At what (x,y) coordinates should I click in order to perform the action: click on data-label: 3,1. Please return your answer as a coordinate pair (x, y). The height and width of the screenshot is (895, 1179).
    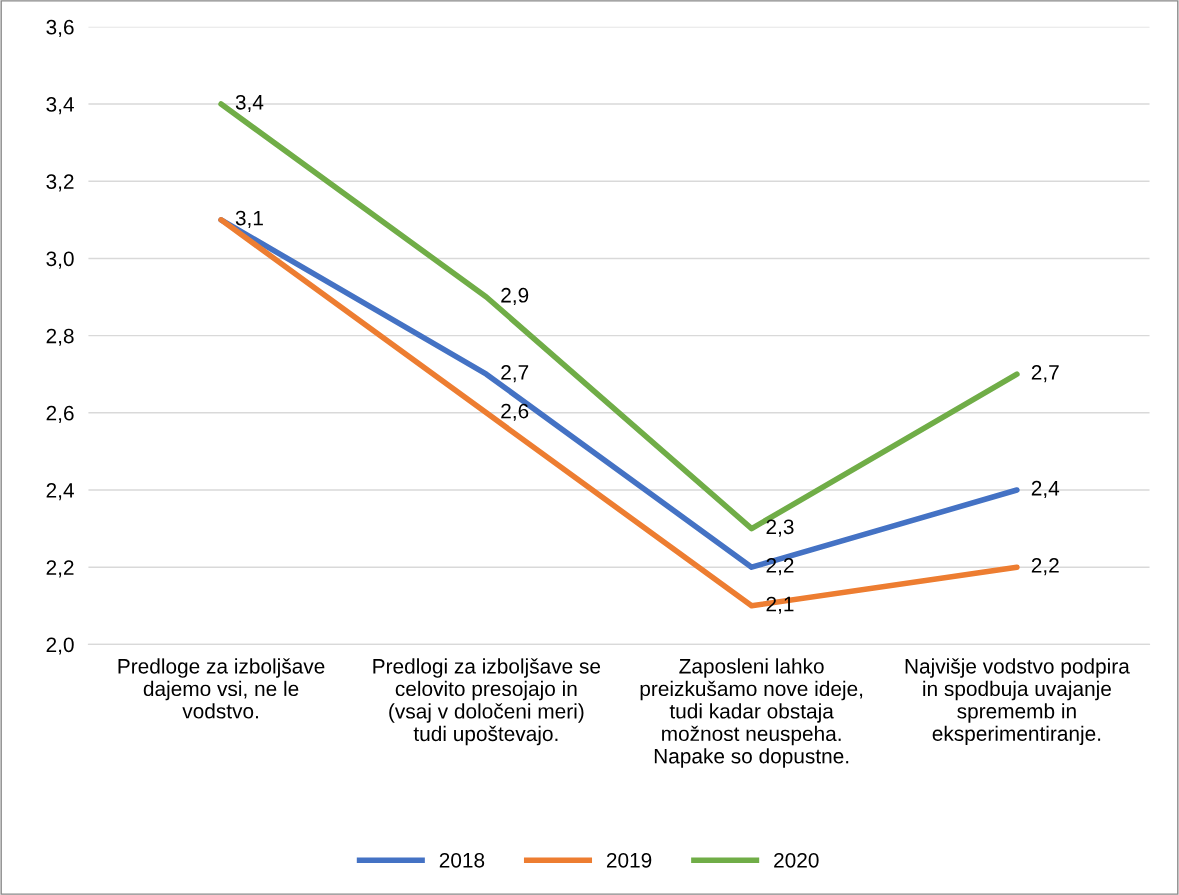
    Looking at the image, I should click on (249, 219).